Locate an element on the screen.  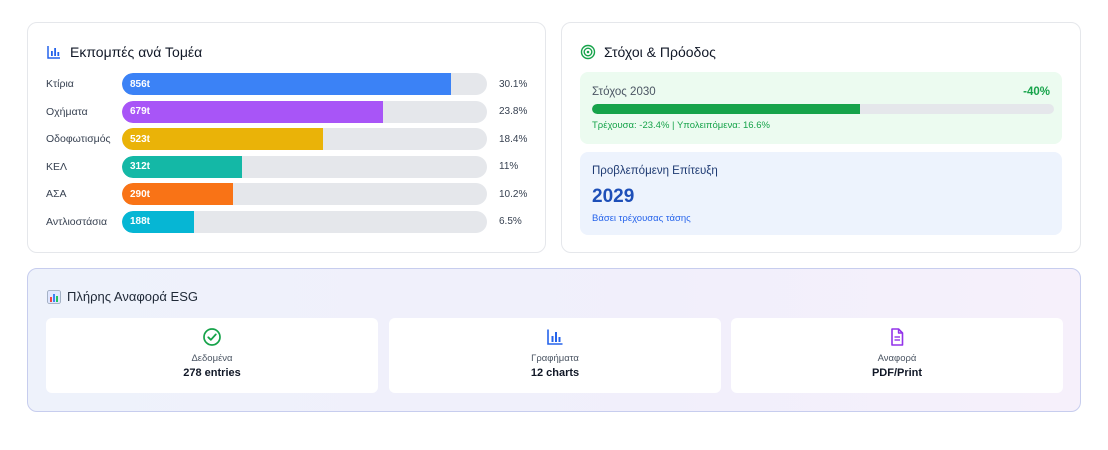
emission-bar-track: 856t is located at coordinates (304, 84).